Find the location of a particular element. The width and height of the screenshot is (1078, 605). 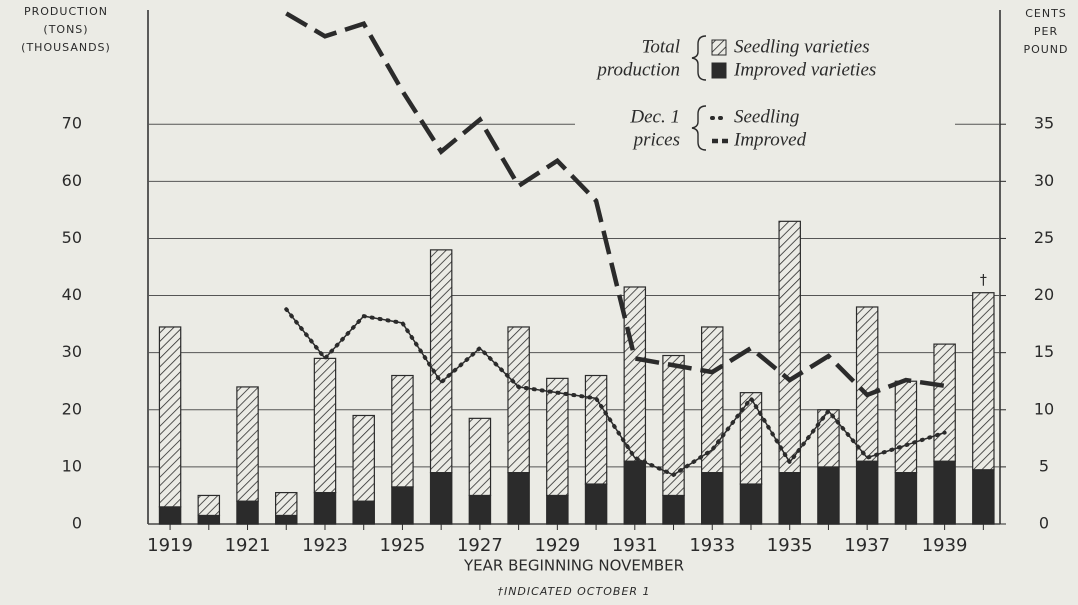

y-tick-label: 40 is located at coordinates (72, 294).